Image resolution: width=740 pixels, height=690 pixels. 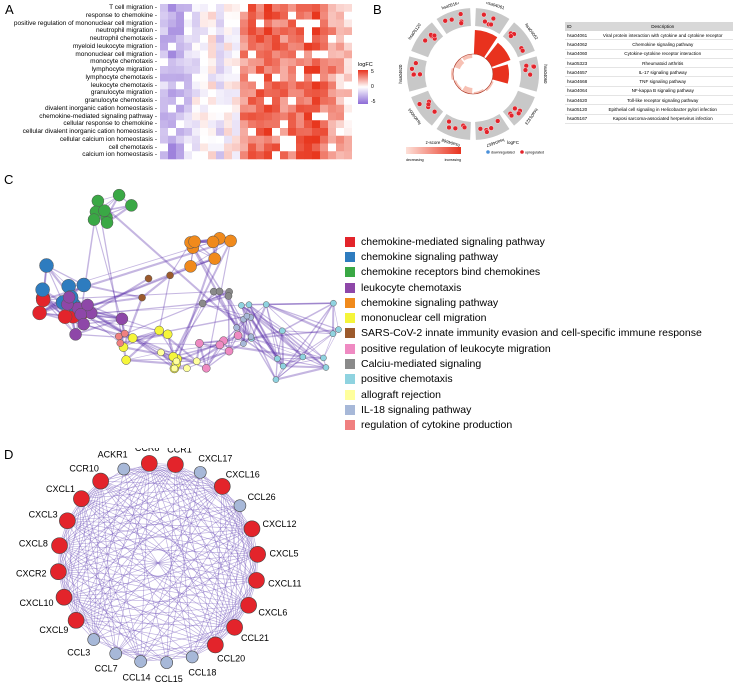 I want to click on zscore-bar, so click(x=479, y=91).